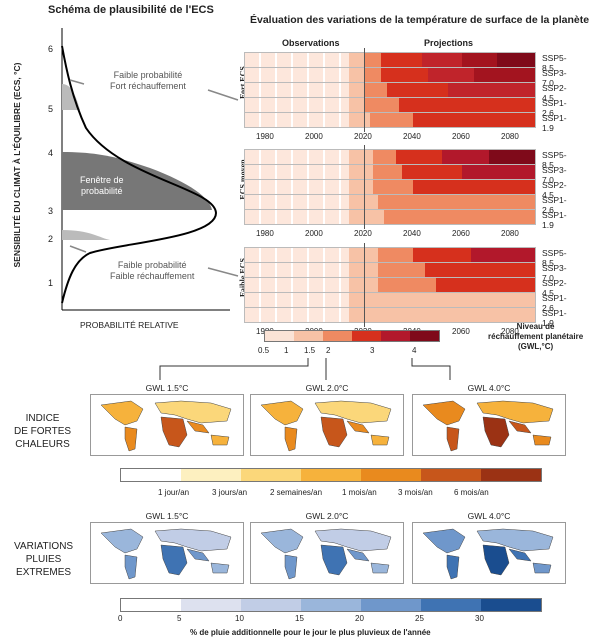 This screenshot has height=644, width=604. Describe the element at coordinates (152, 270) in the screenshot. I see `low-ecs-label: Faible probabilité Faible réchauffement` at that location.